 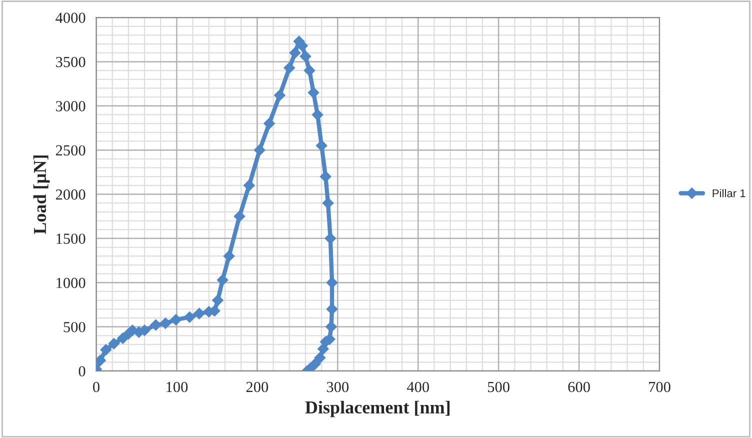 What do you see at coordinates (71, 106) in the screenshot?
I see `y-tick-label: 3000` at bounding box center [71, 106].